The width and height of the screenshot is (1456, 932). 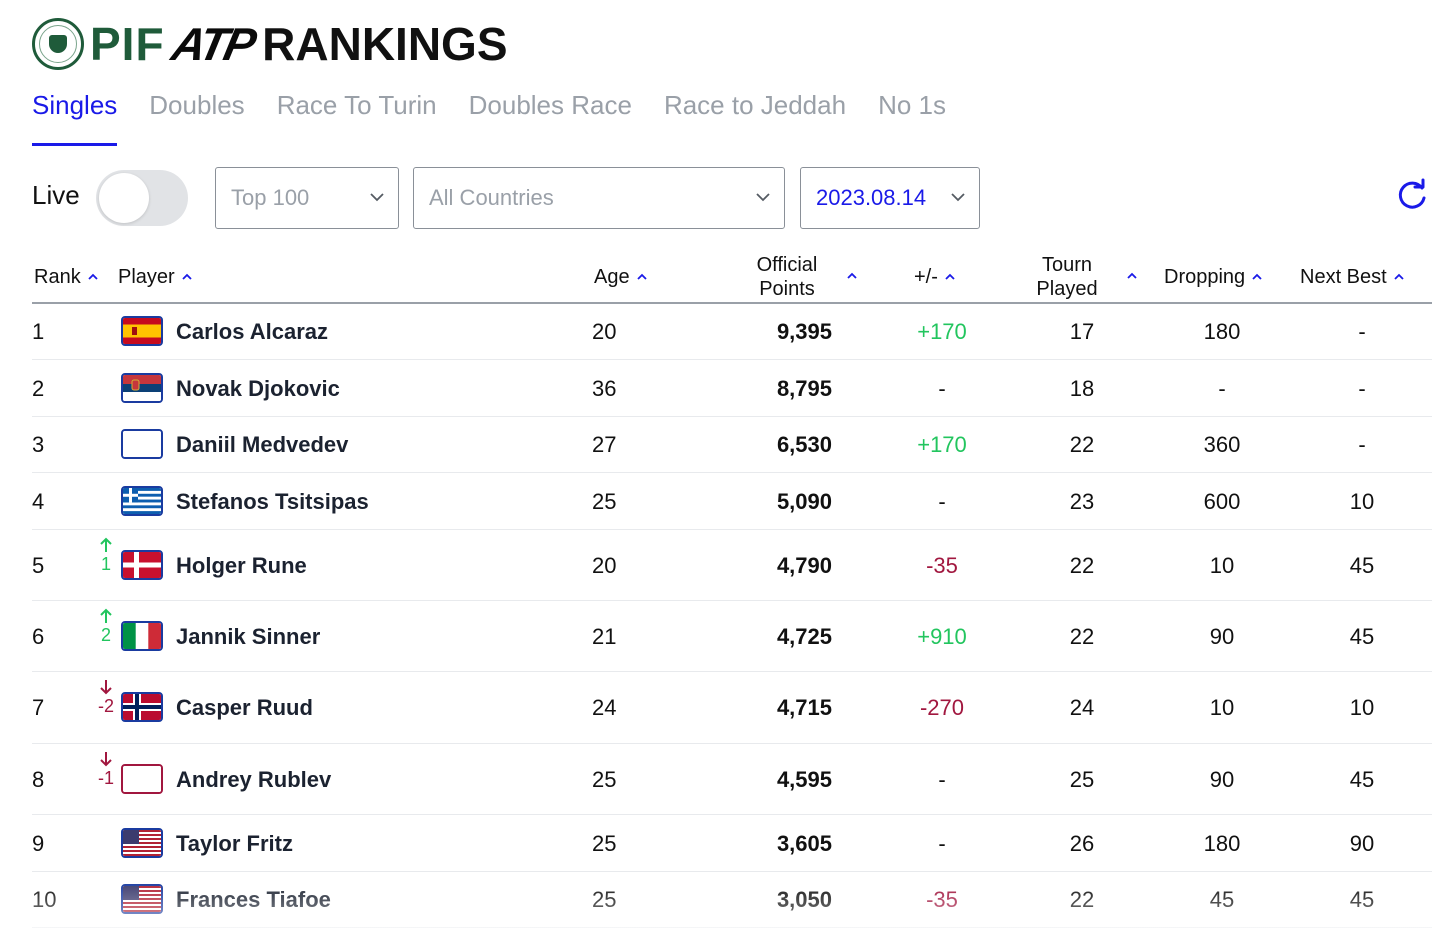 I want to click on refresh-icon, so click(x=1412, y=196).